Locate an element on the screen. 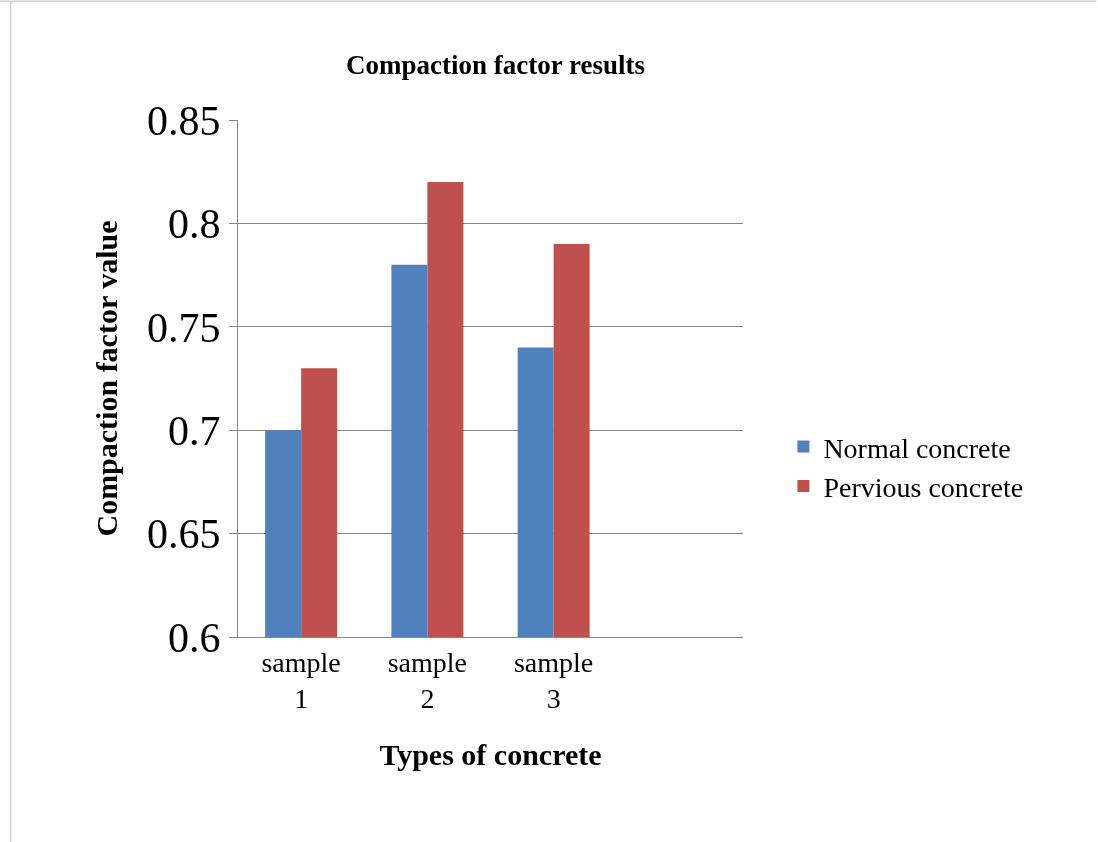 Image resolution: width=1098 pixels, height=842 pixels. y-tick-label: 0.8 is located at coordinates (194, 224).